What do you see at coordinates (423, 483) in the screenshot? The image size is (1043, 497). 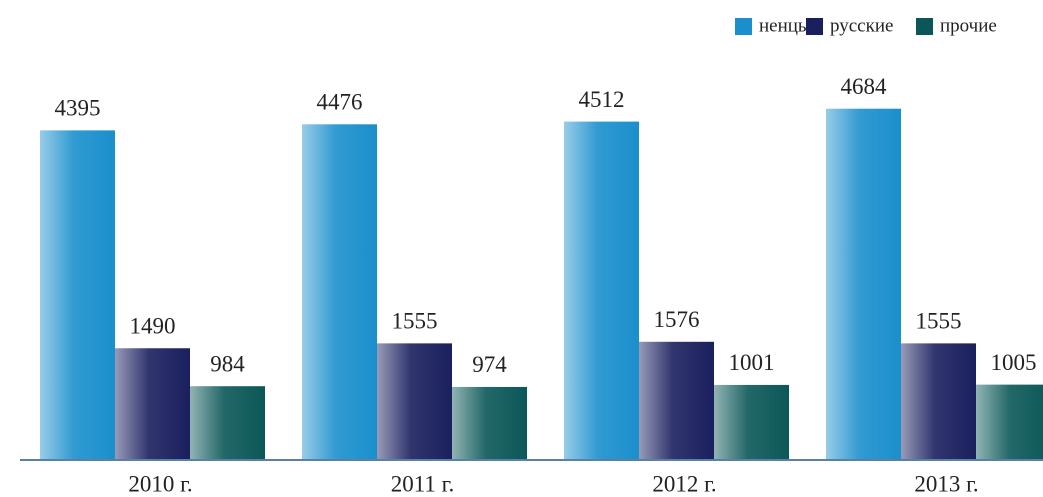 I see `x-tick-label: 2011 г.` at bounding box center [423, 483].